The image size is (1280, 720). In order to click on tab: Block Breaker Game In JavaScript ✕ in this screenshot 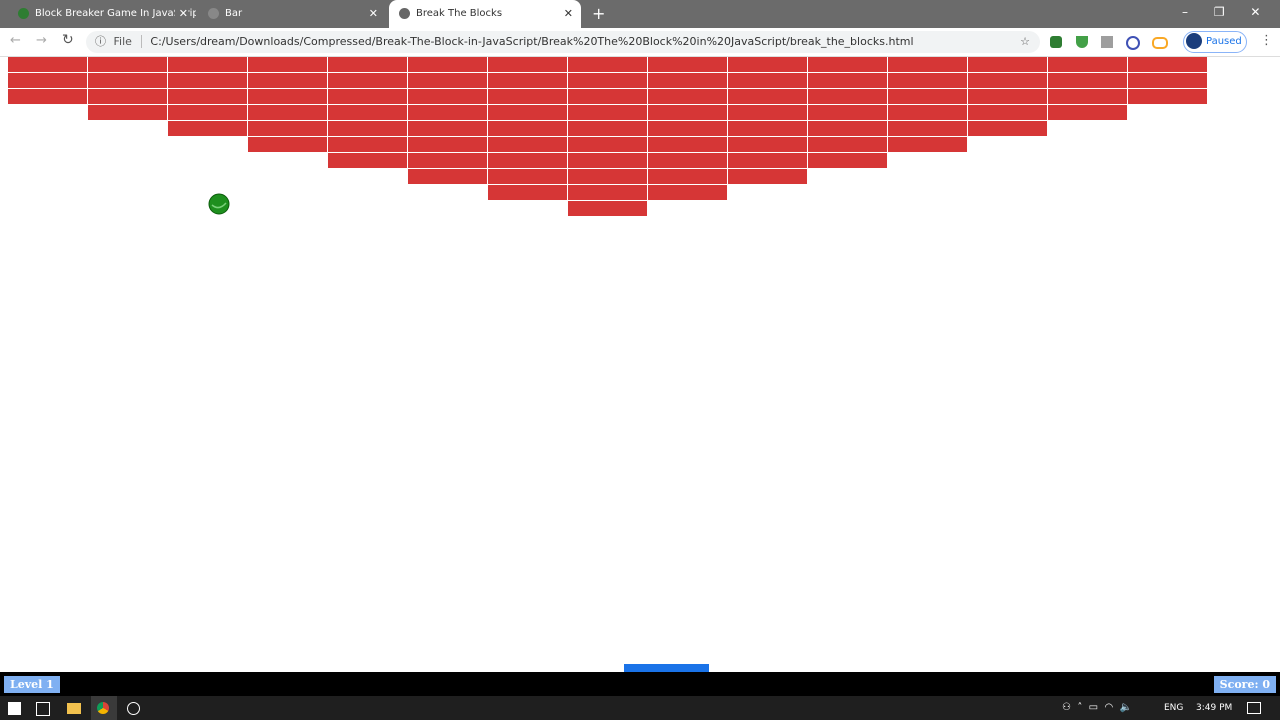, I will do `click(102, 14)`.